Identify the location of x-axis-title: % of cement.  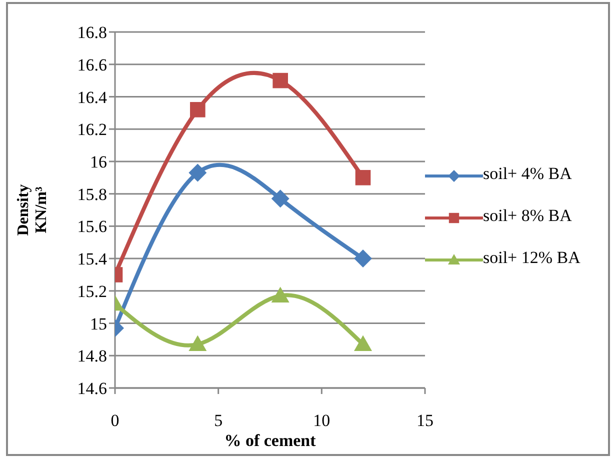
(270, 440).